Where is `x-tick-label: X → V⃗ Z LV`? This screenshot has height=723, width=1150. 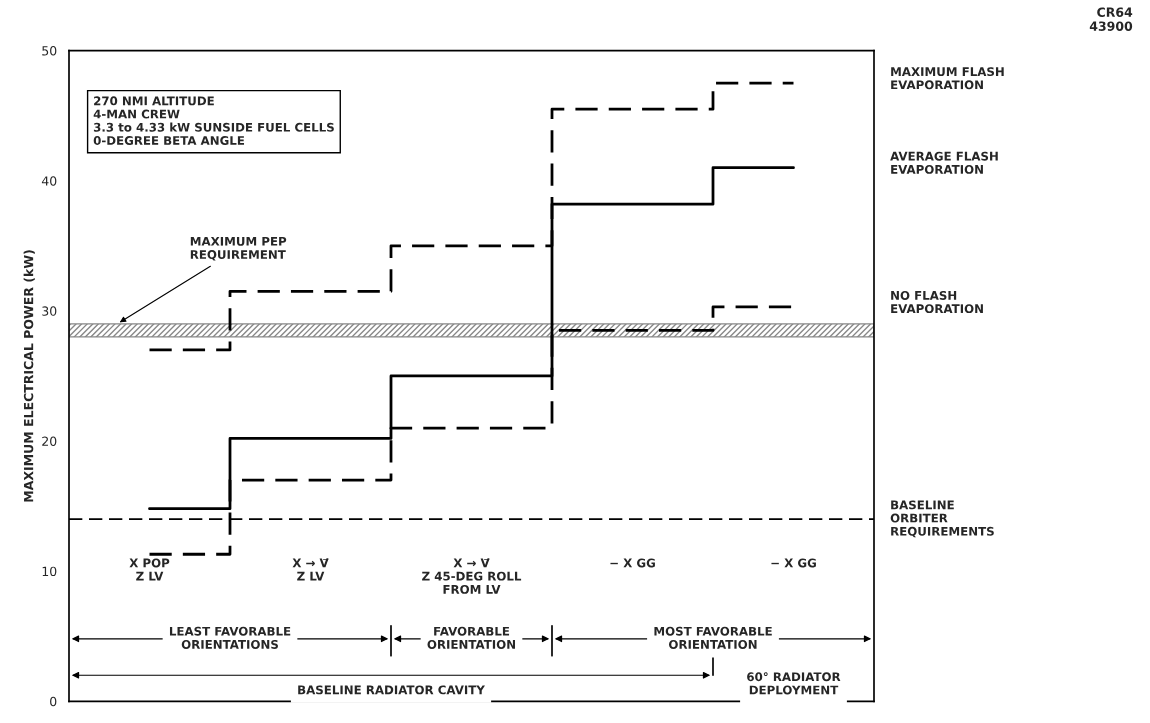 x-tick-label: X → V⃗ Z LV is located at coordinates (310, 569).